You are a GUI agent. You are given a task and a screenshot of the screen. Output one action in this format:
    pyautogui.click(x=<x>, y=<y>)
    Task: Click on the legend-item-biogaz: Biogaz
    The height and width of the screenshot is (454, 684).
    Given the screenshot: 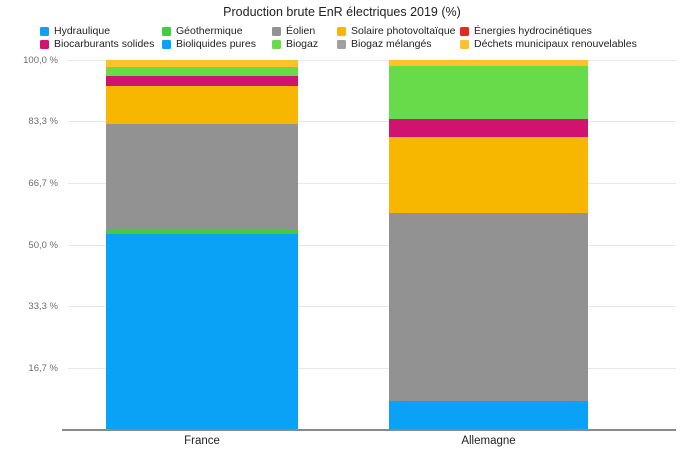 What is the action you would take?
    pyautogui.click(x=295, y=44)
    